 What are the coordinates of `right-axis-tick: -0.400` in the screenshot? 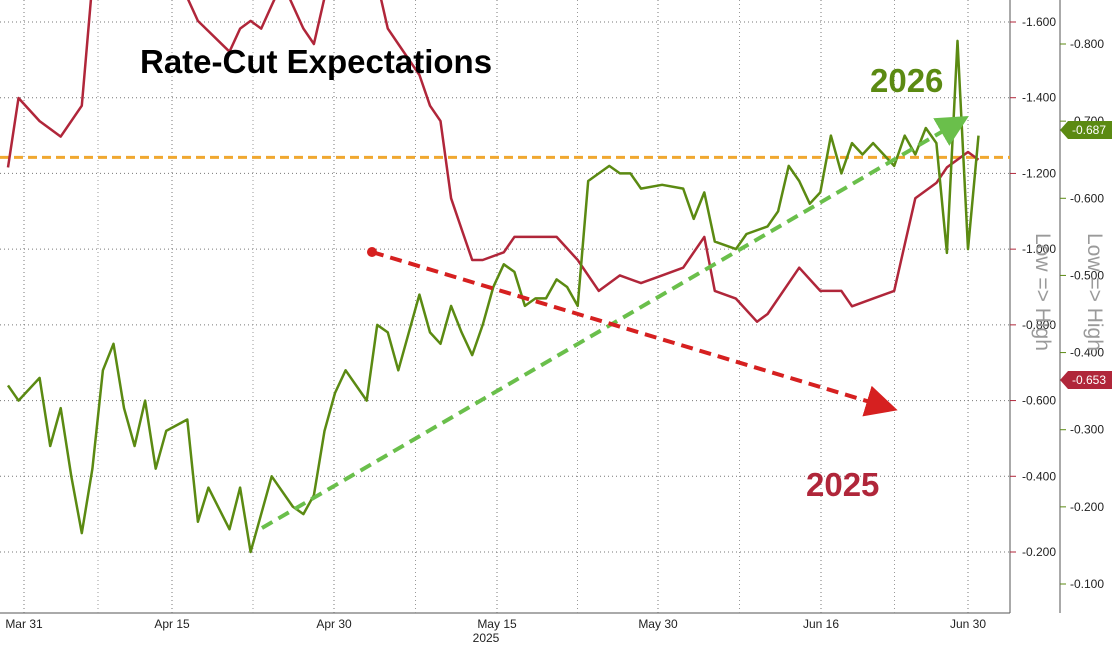 It's located at (1087, 353).